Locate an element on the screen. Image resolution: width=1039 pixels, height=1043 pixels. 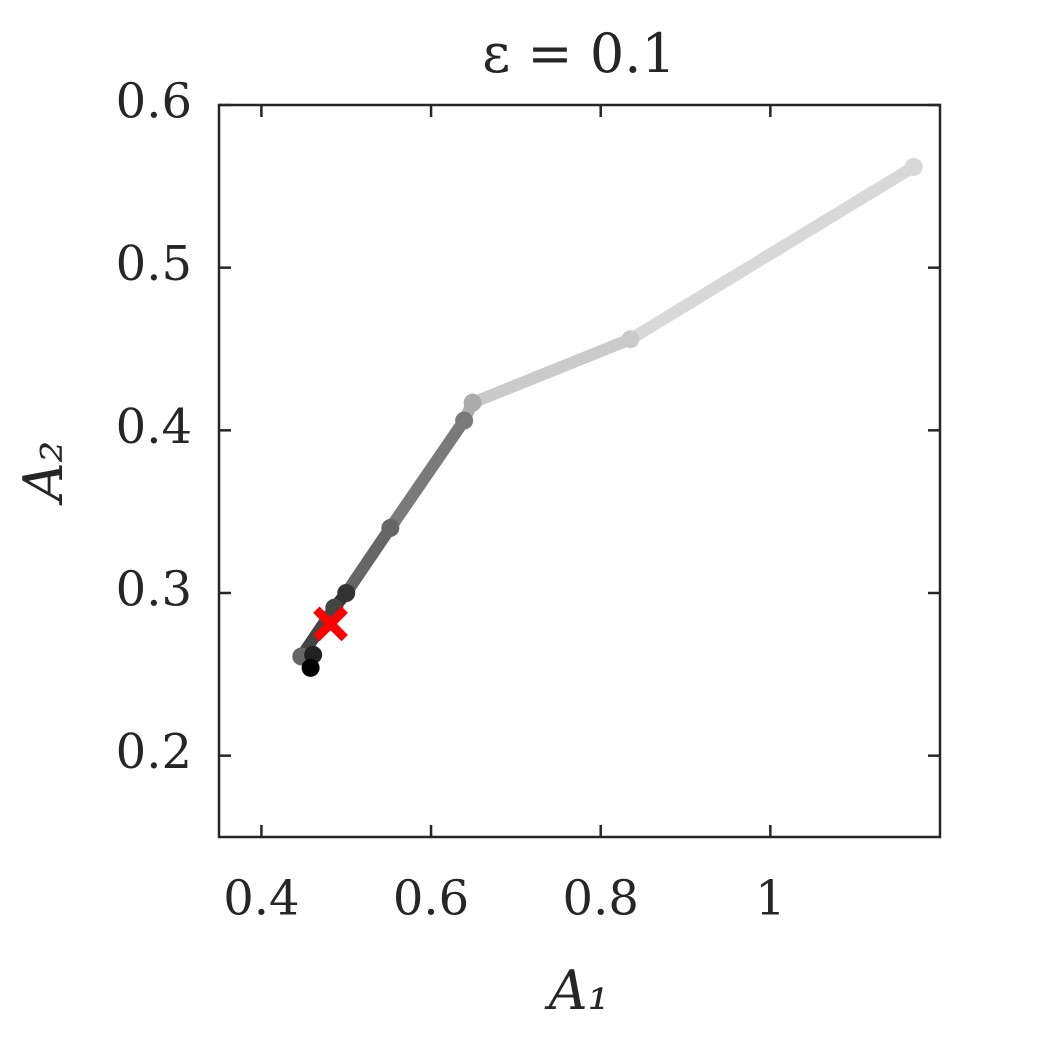
y-axis-label: A₂ is located at coordinates (43, 474).